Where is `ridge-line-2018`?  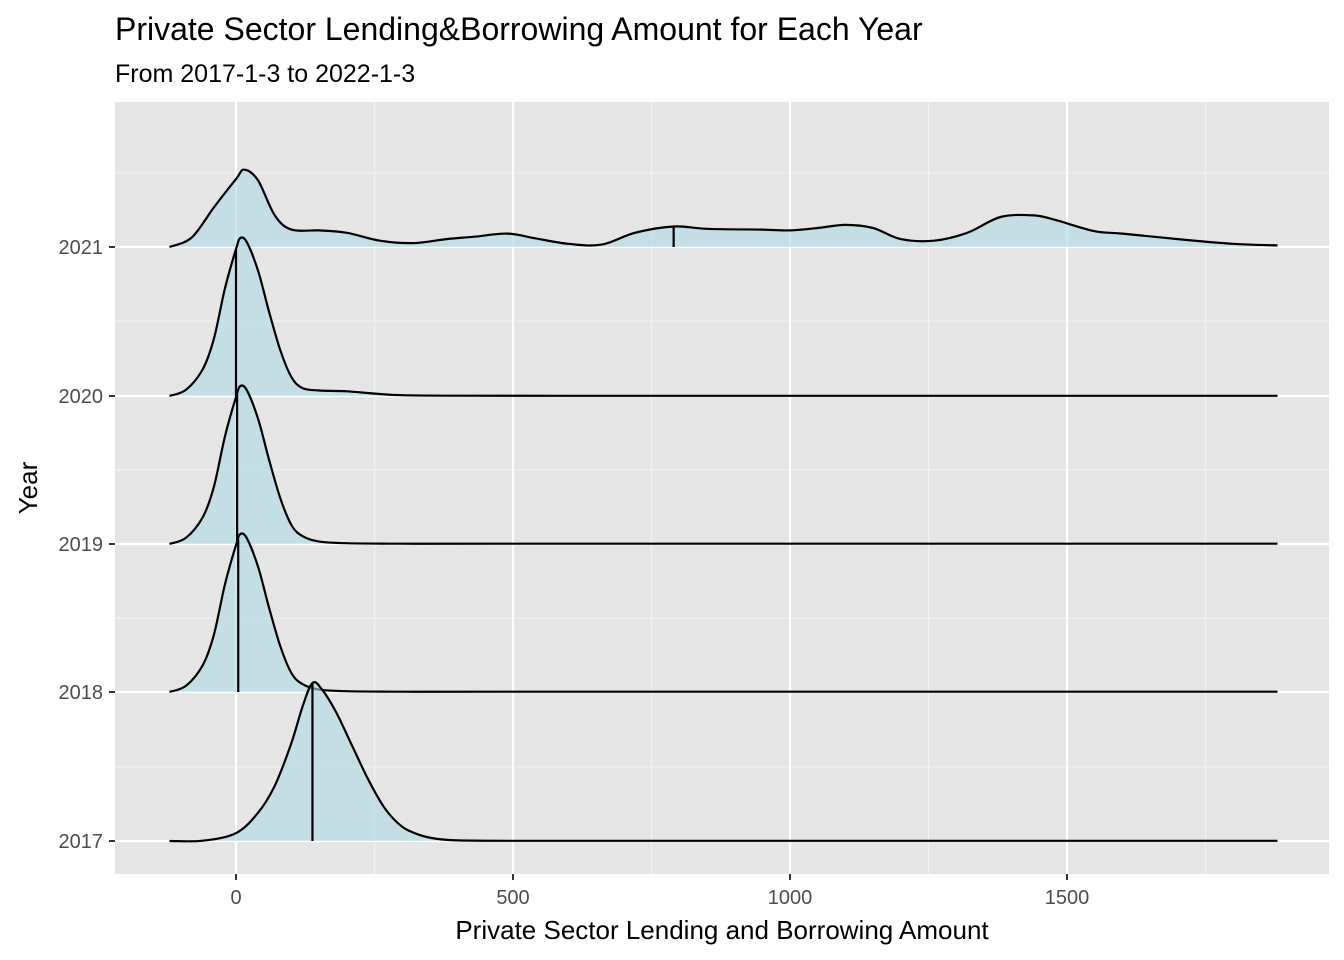 ridge-line-2018 is located at coordinates (723, 613).